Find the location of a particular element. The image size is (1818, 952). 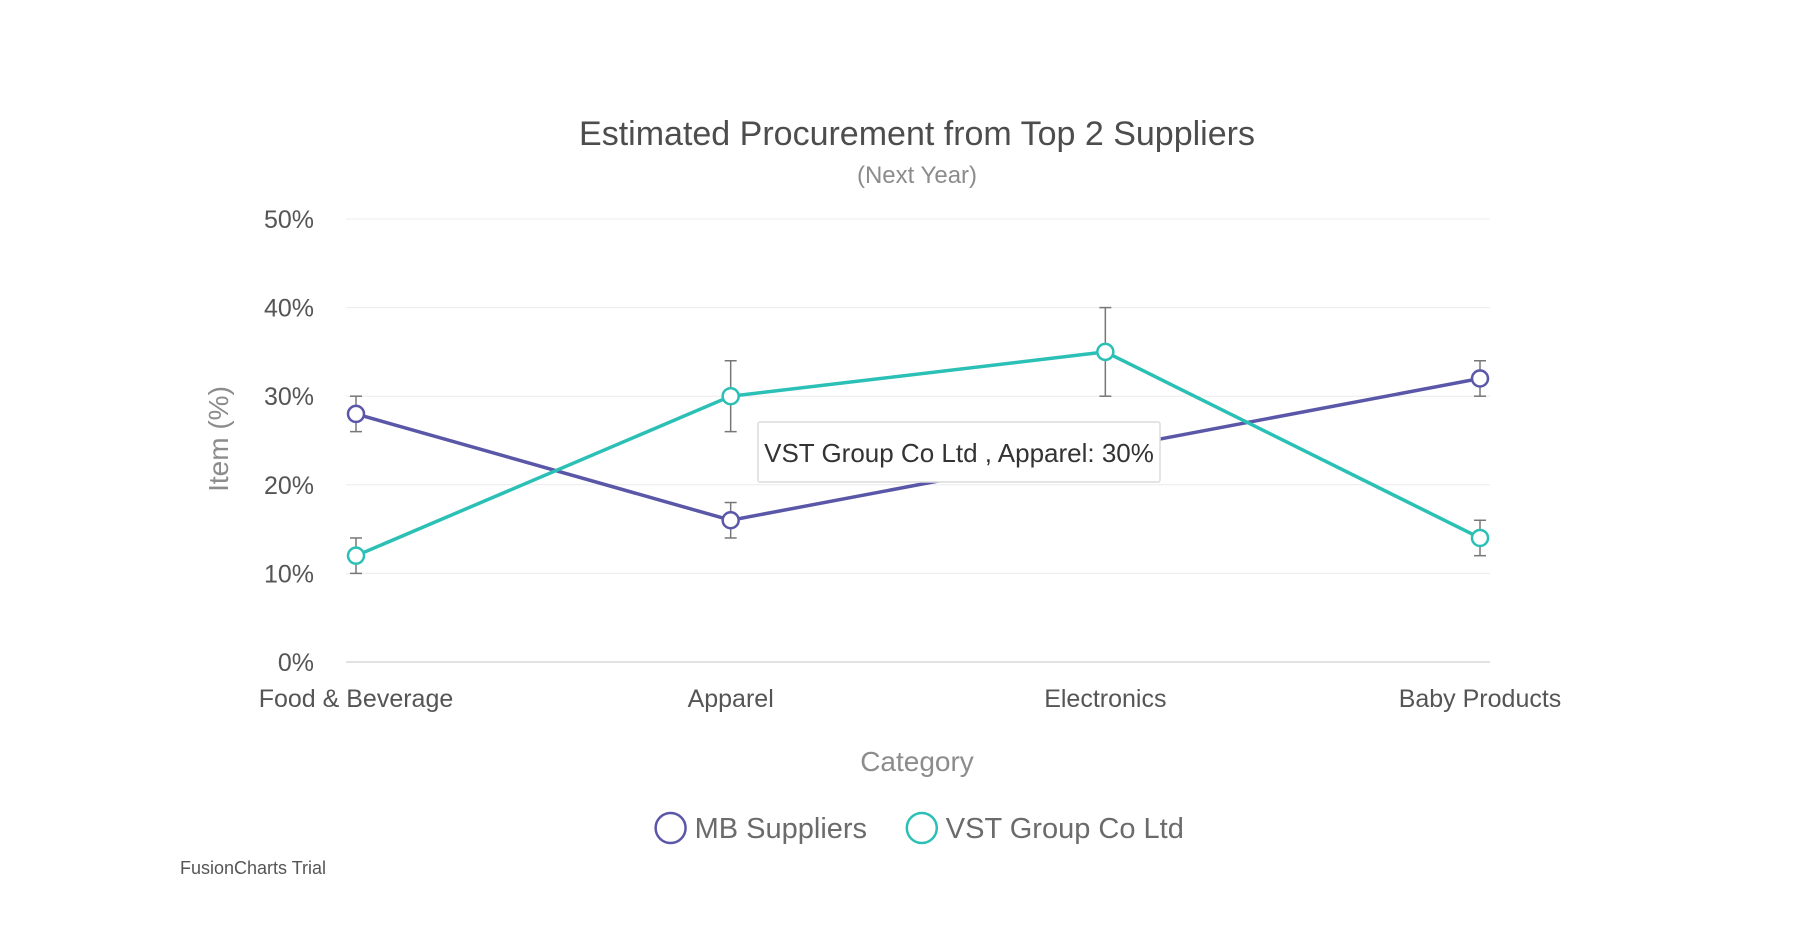

legend-item-2: VST Group Co Ltd is located at coordinates (1044, 828).